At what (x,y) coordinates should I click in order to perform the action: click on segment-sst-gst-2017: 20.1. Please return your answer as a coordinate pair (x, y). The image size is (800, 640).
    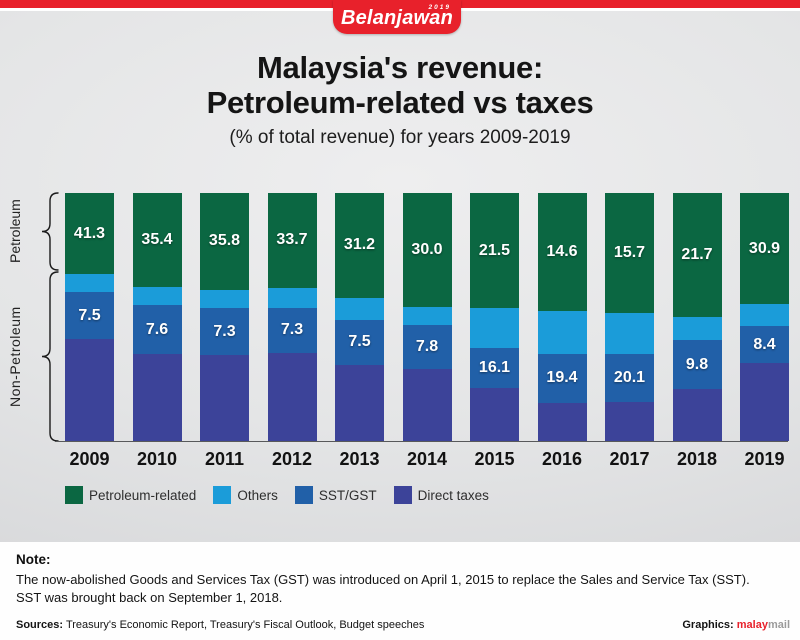
    Looking at the image, I should click on (629, 378).